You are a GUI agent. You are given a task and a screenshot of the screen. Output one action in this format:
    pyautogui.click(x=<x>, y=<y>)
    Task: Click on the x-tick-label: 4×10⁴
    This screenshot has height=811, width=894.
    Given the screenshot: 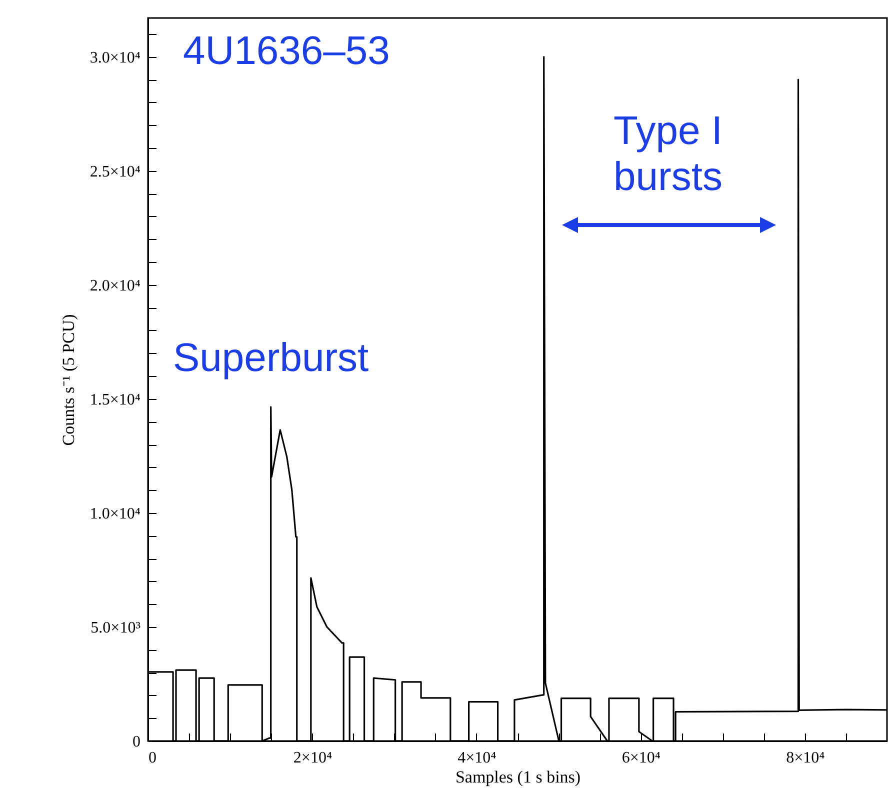 What is the action you would take?
    pyautogui.click(x=477, y=758)
    